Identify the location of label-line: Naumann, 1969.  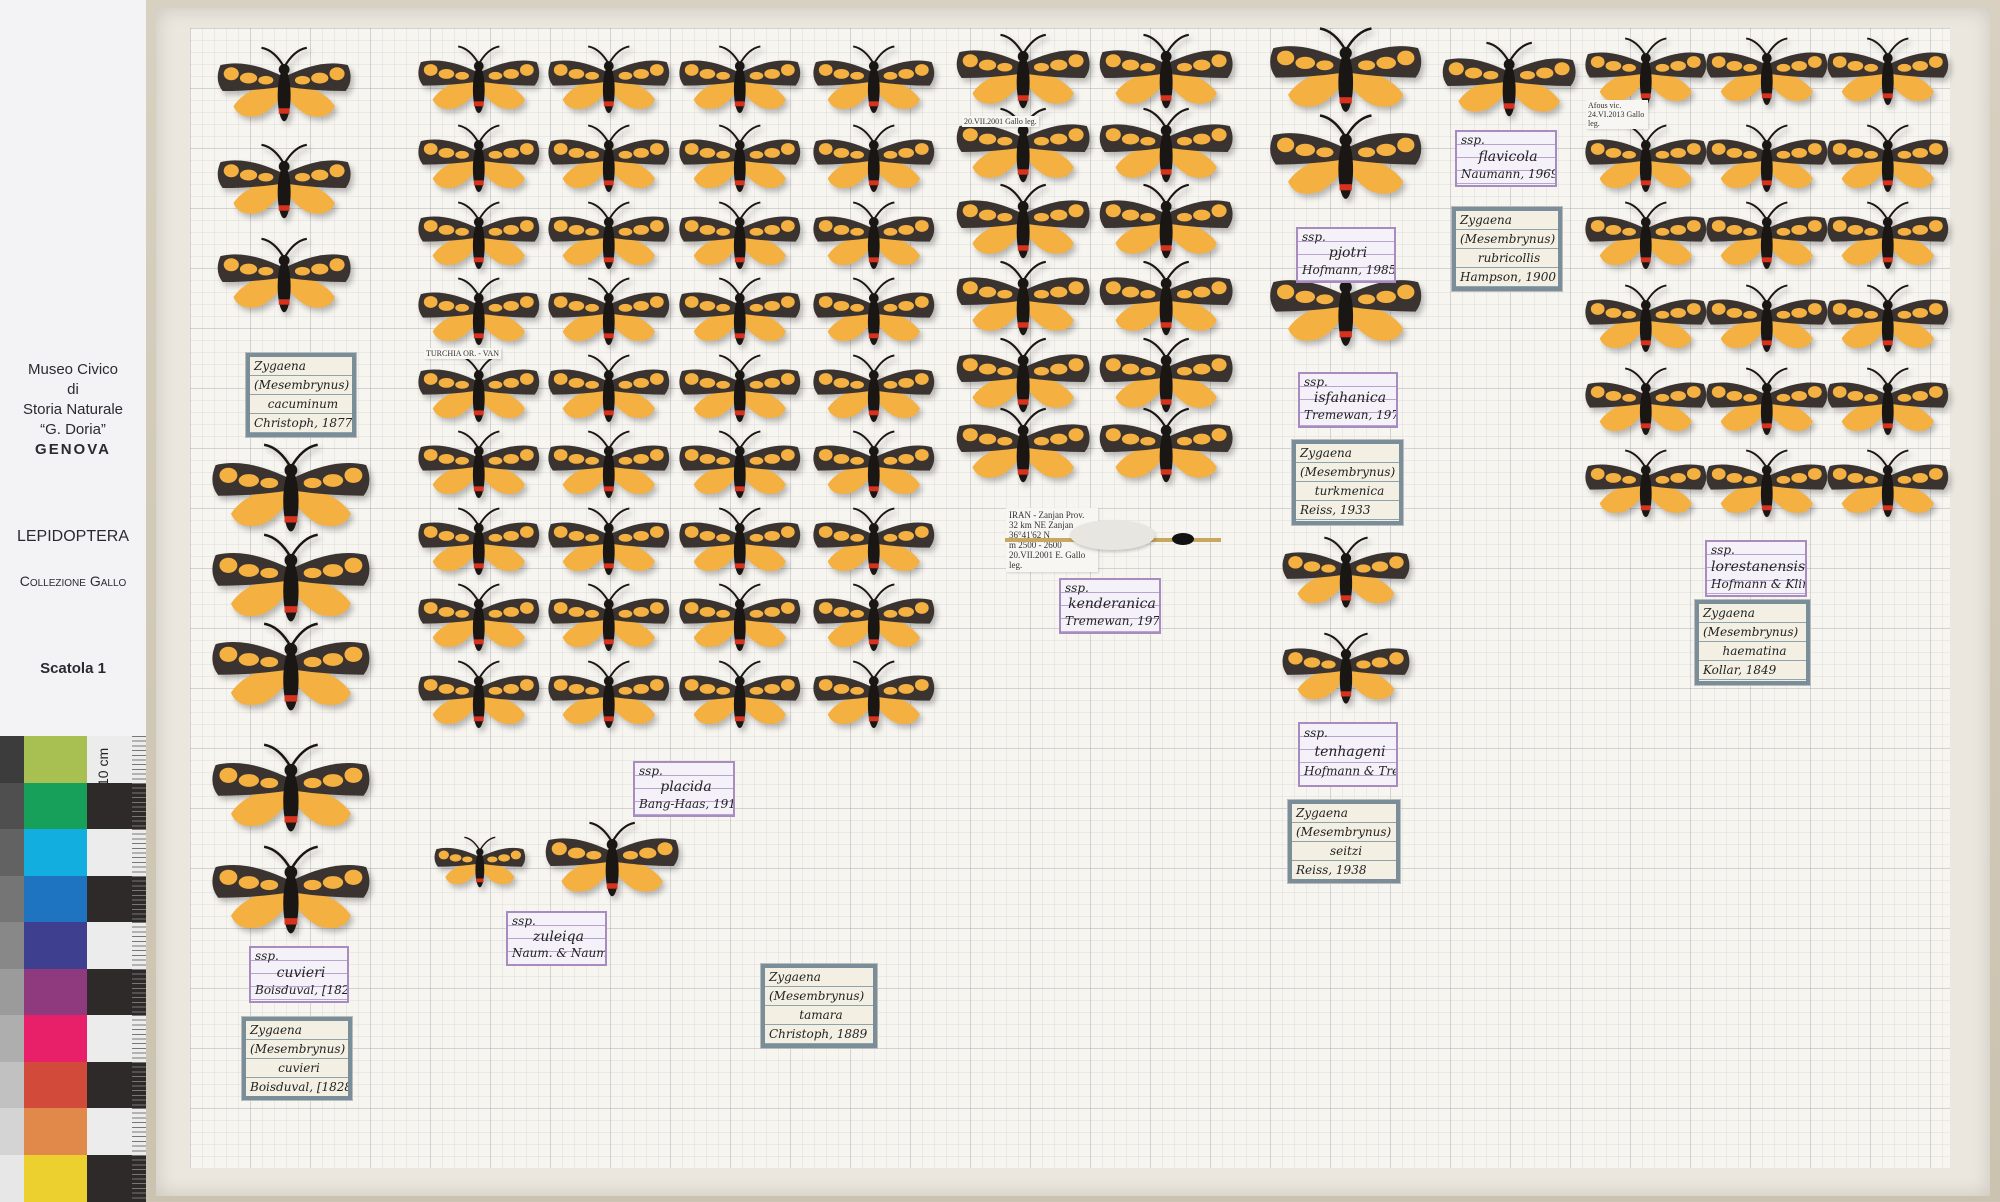
(1508, 173).